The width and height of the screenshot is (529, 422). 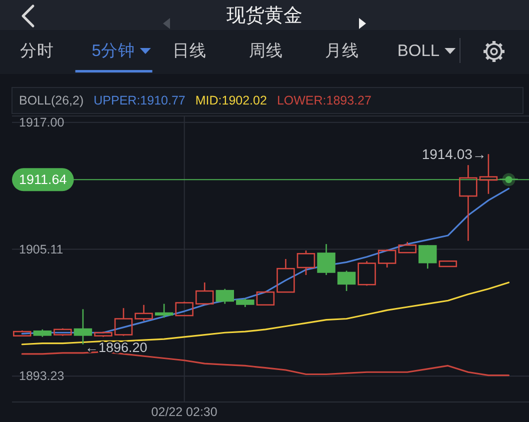 What do you see at coordinates (184, 412) in the screenshot?
I see `x-tick-label: 02/22 02:30` at bounding box center [184, 412].